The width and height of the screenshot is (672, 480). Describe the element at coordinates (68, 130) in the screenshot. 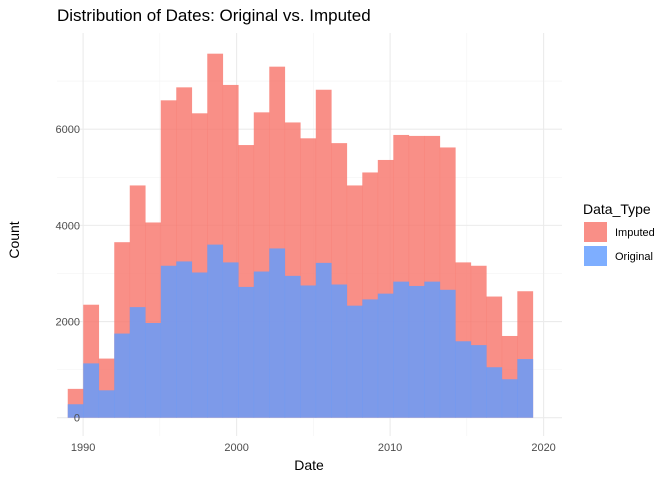

I see `y-tick-label: 6000` at that location.